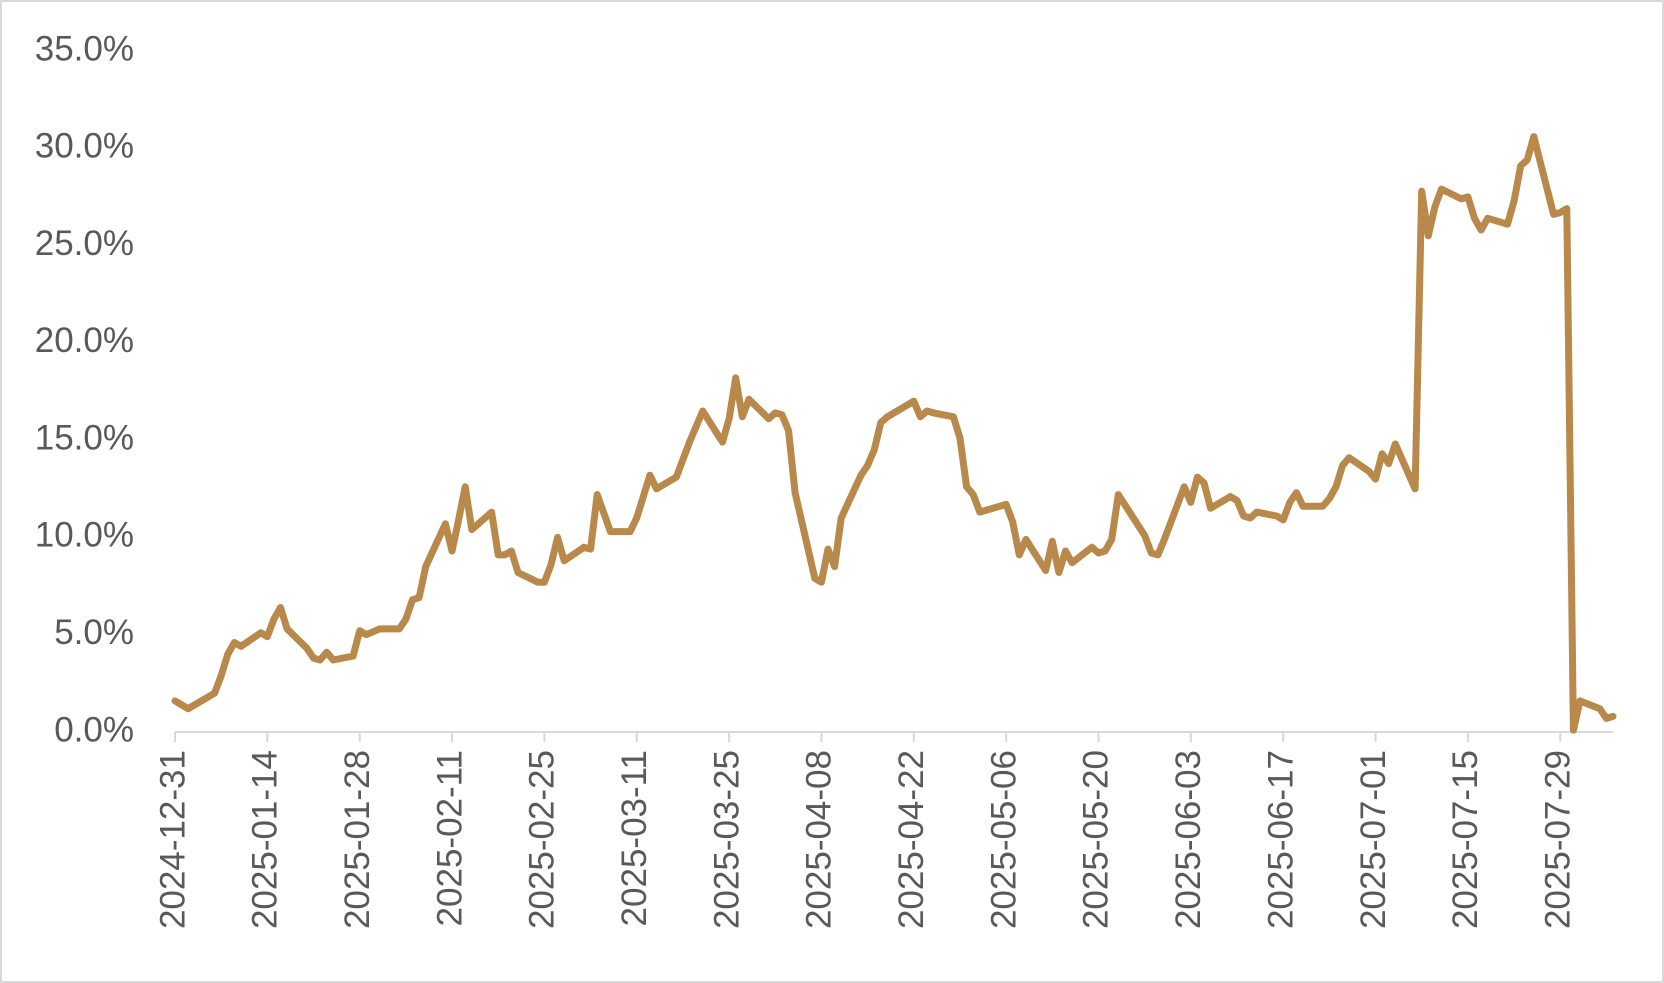 The width and height of the screenshot is (1664, 983). What do you see at coordinates (819, 839) in the screenshot?
I see `x-tick-label: 2025-04-08` at bounding box center [819, 839].